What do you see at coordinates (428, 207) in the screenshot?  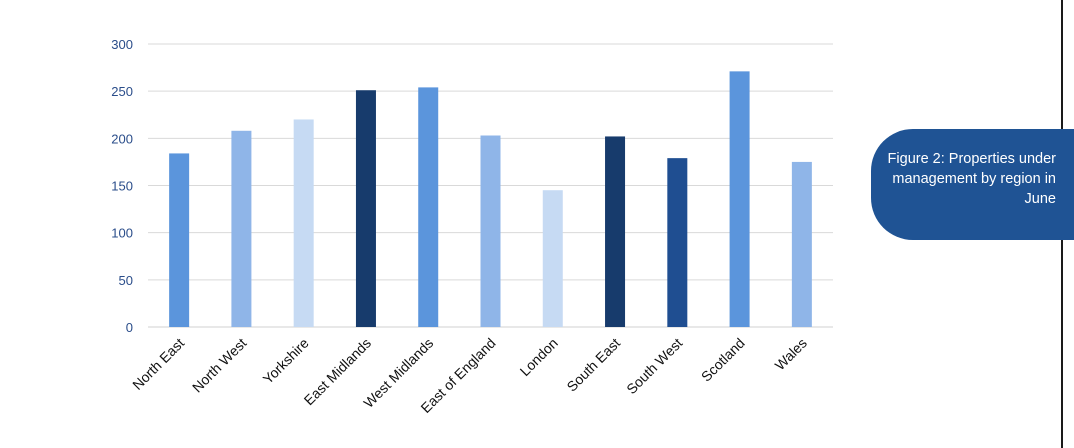 I see `bar-west-midlands` at bounding box center [428, 207].